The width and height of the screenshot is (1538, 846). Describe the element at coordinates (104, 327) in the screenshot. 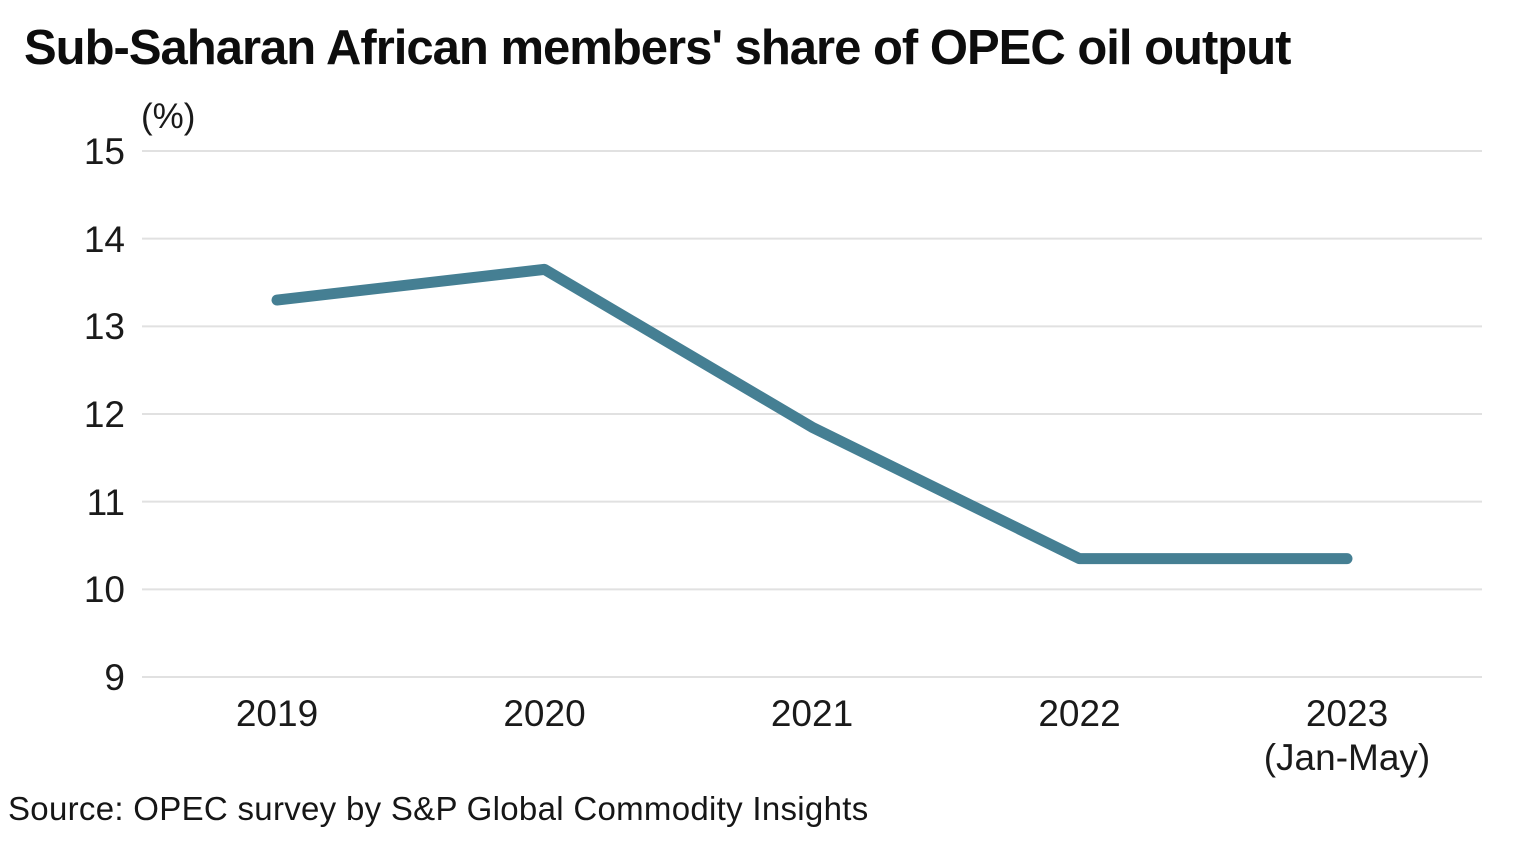

I see `y-tick-label-13: 13` at that location.